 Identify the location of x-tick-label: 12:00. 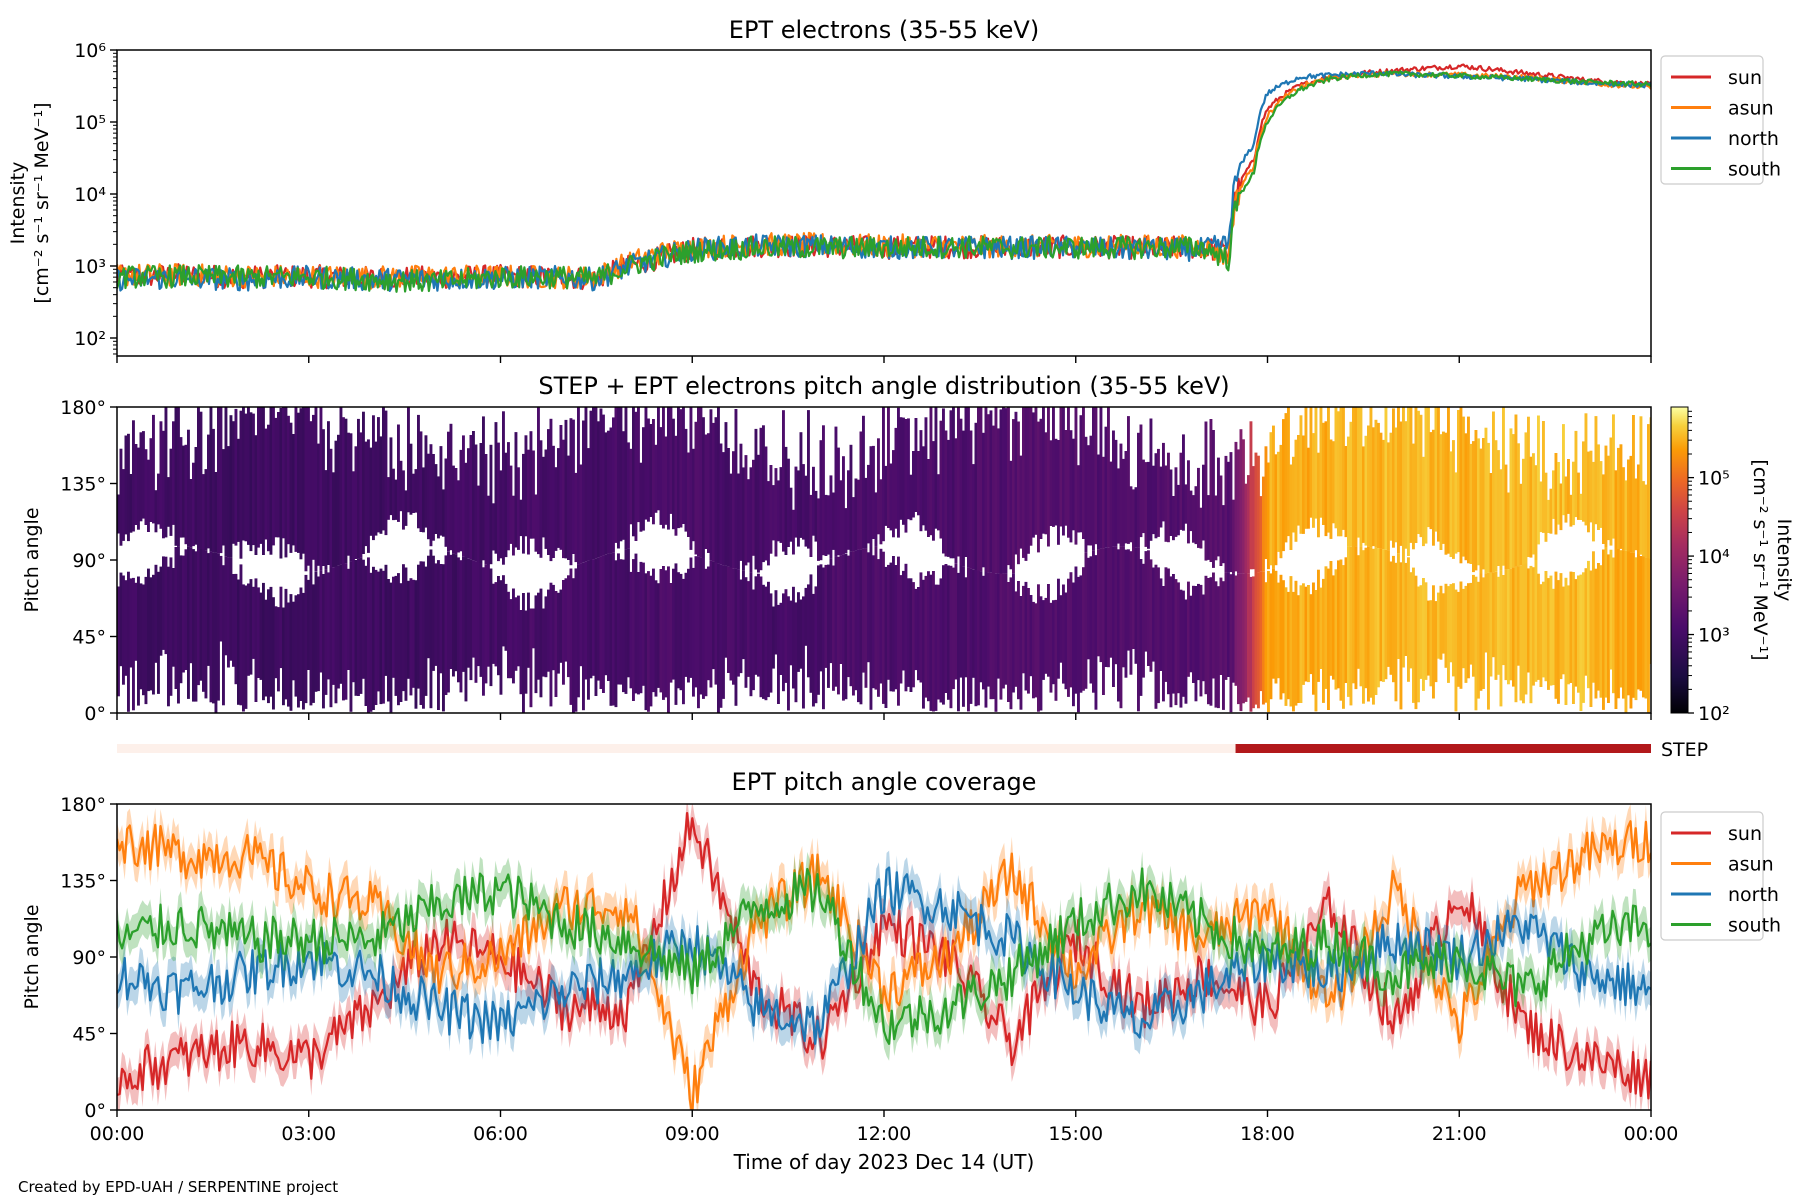
(884, 1134).